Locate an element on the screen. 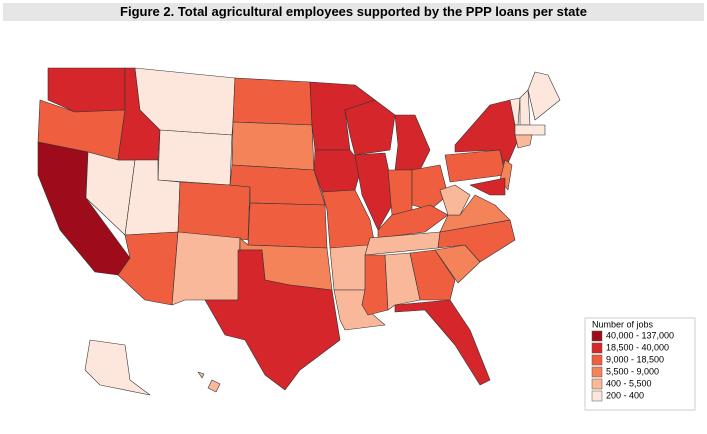 This screenshot has width=707, height=434. legend-label: 5,500 - 9,000 is located at coordinates (632, 371).